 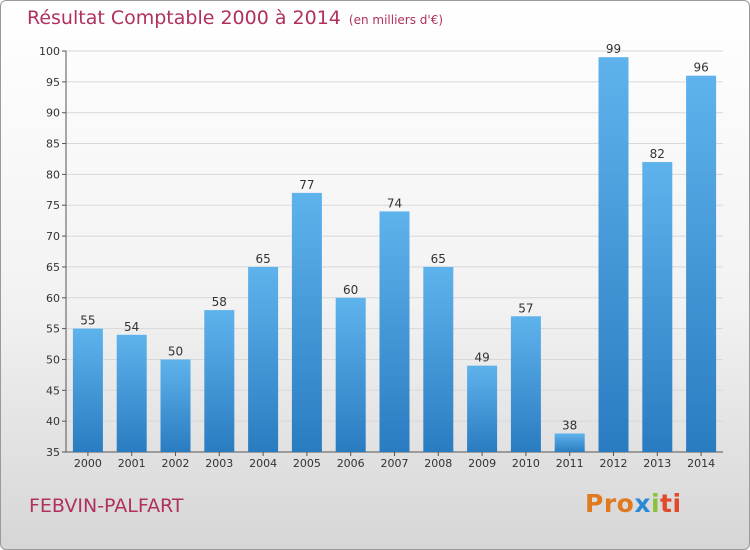 I want to click on data-label: 55, so click(x=87, y=321).